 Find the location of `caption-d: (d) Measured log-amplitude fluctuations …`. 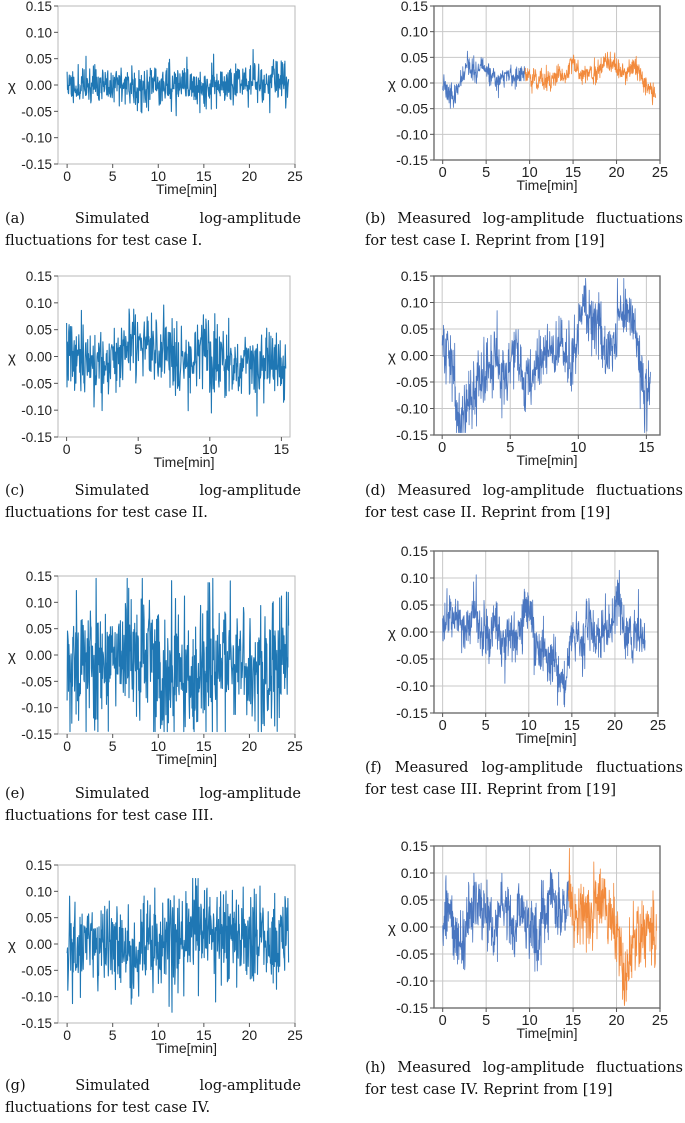

caption-d: (d) Measured log-amplitude fluctuations … is located at coordinates (524, 502).